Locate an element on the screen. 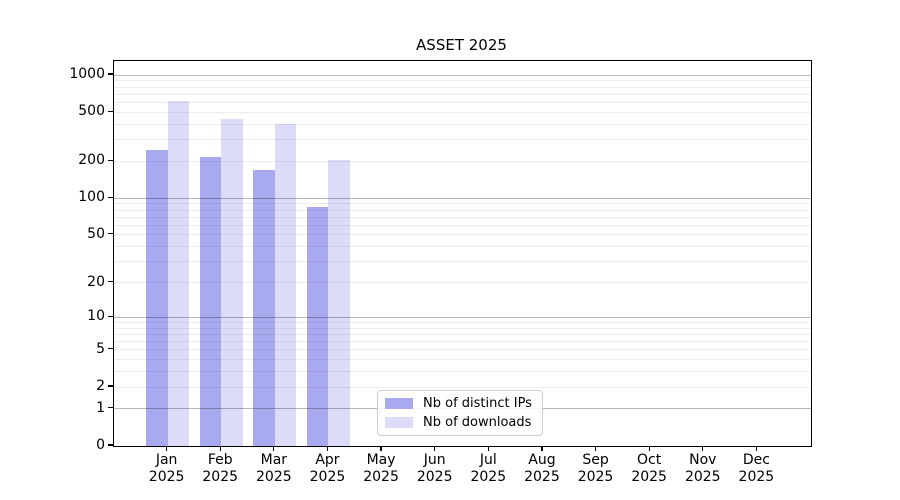 The height and width of the screenshot is (500, 900). x-tick-month: May is located at coordinates (381, 460).